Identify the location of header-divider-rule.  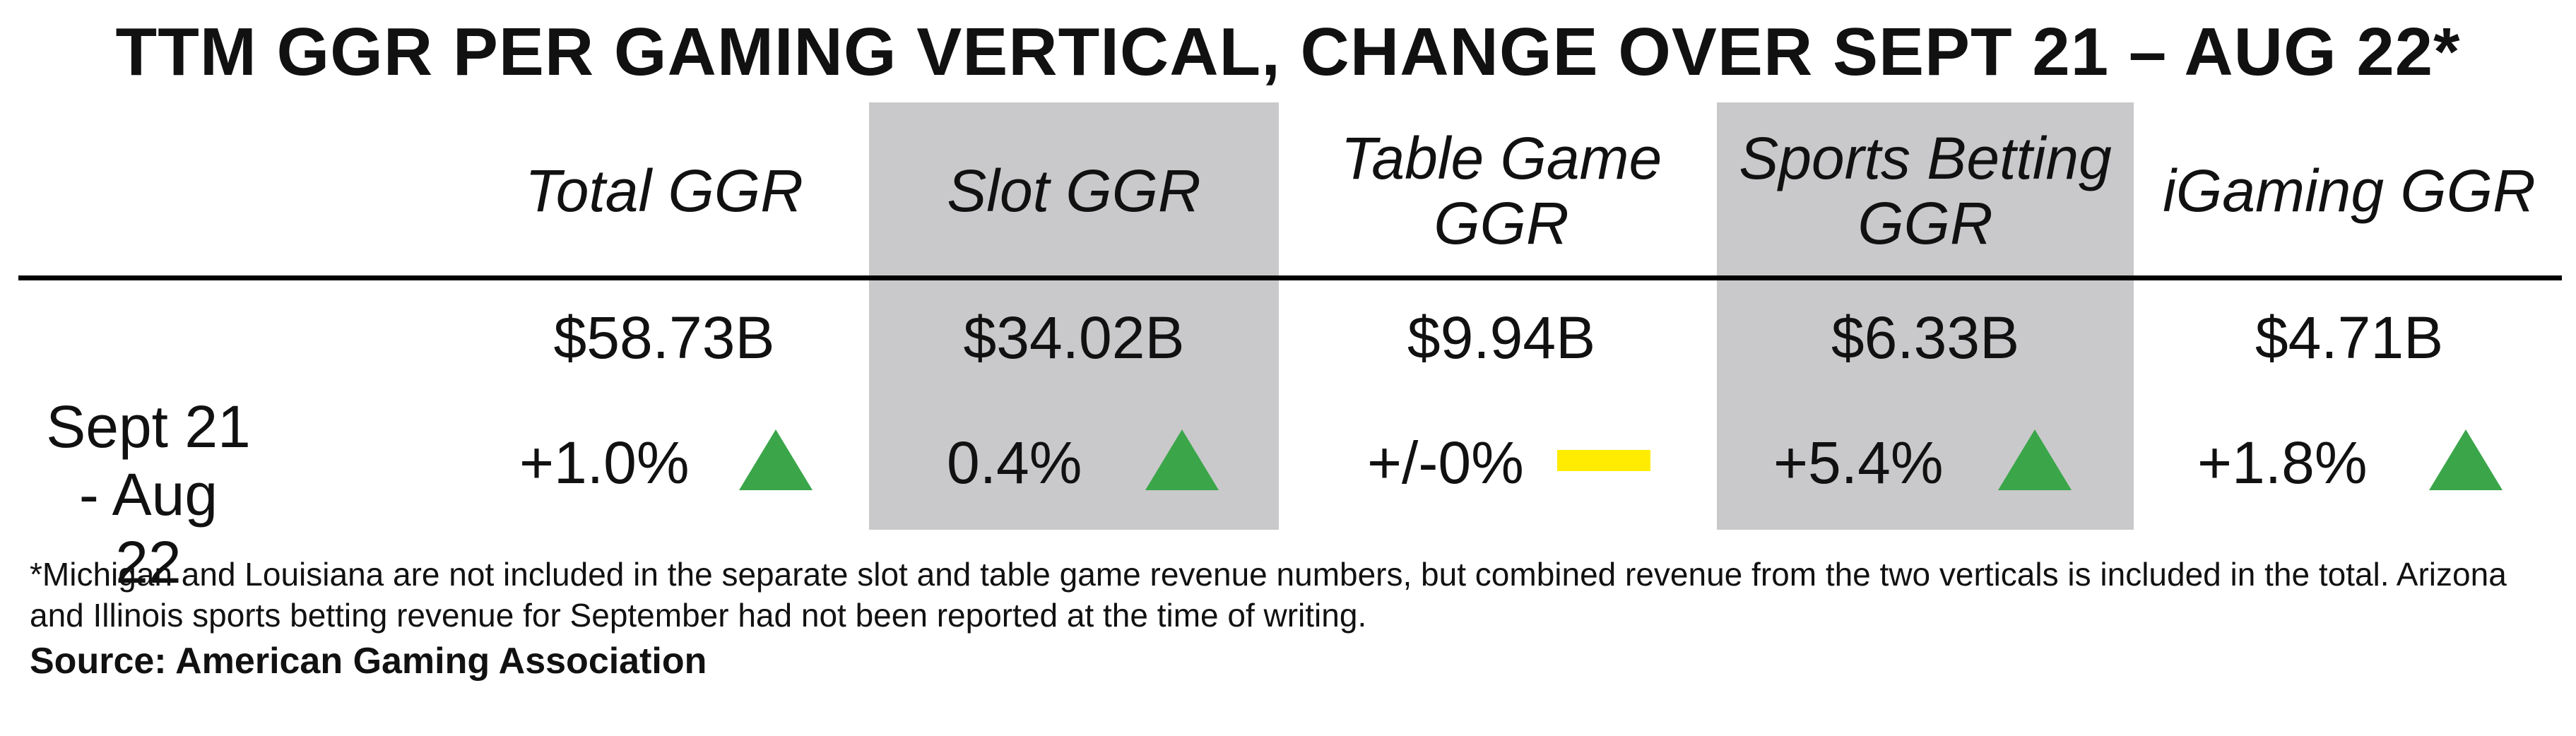
(1290, 277).